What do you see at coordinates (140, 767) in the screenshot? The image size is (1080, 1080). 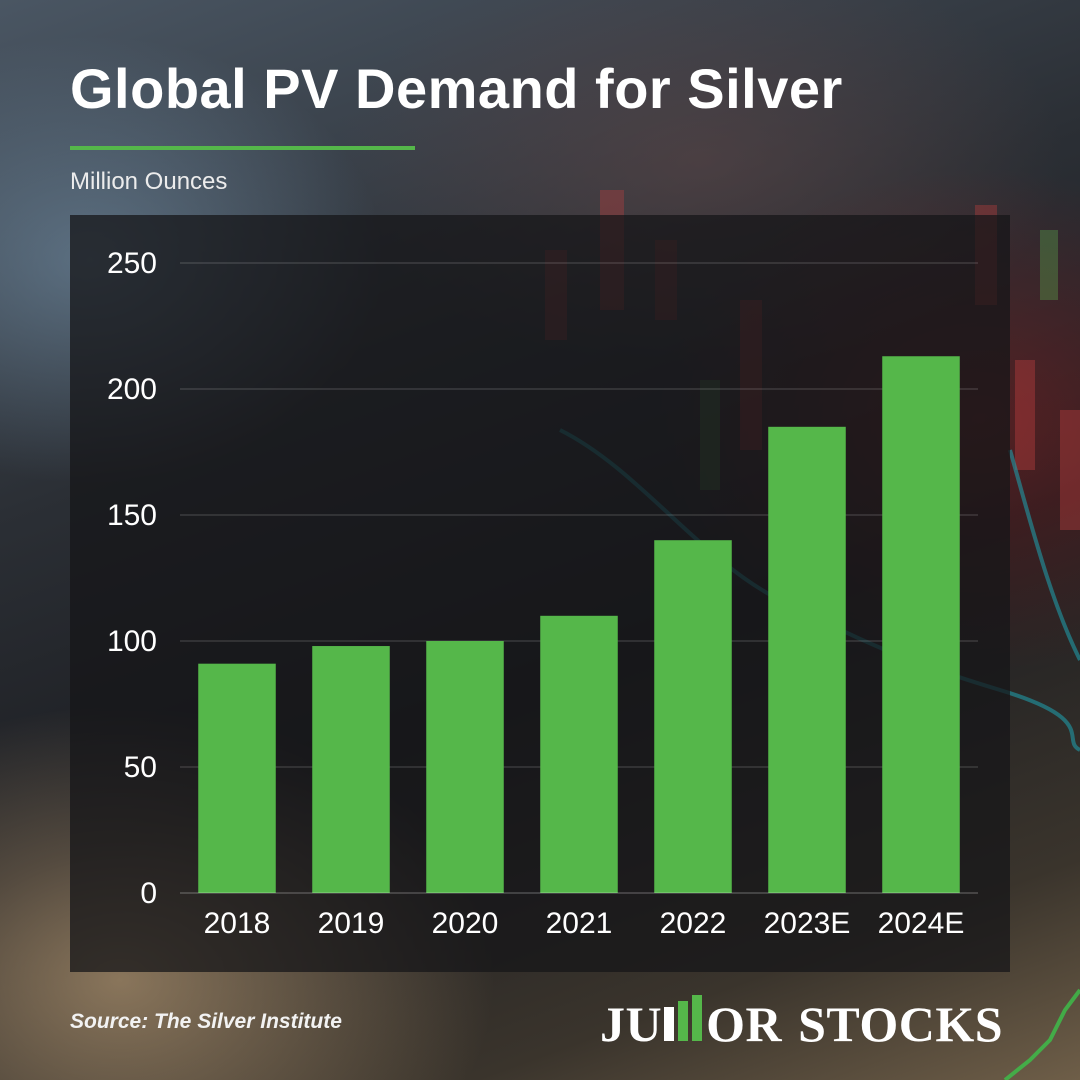 I see `y-tick-label: 50` at bounding box center [140, 767].